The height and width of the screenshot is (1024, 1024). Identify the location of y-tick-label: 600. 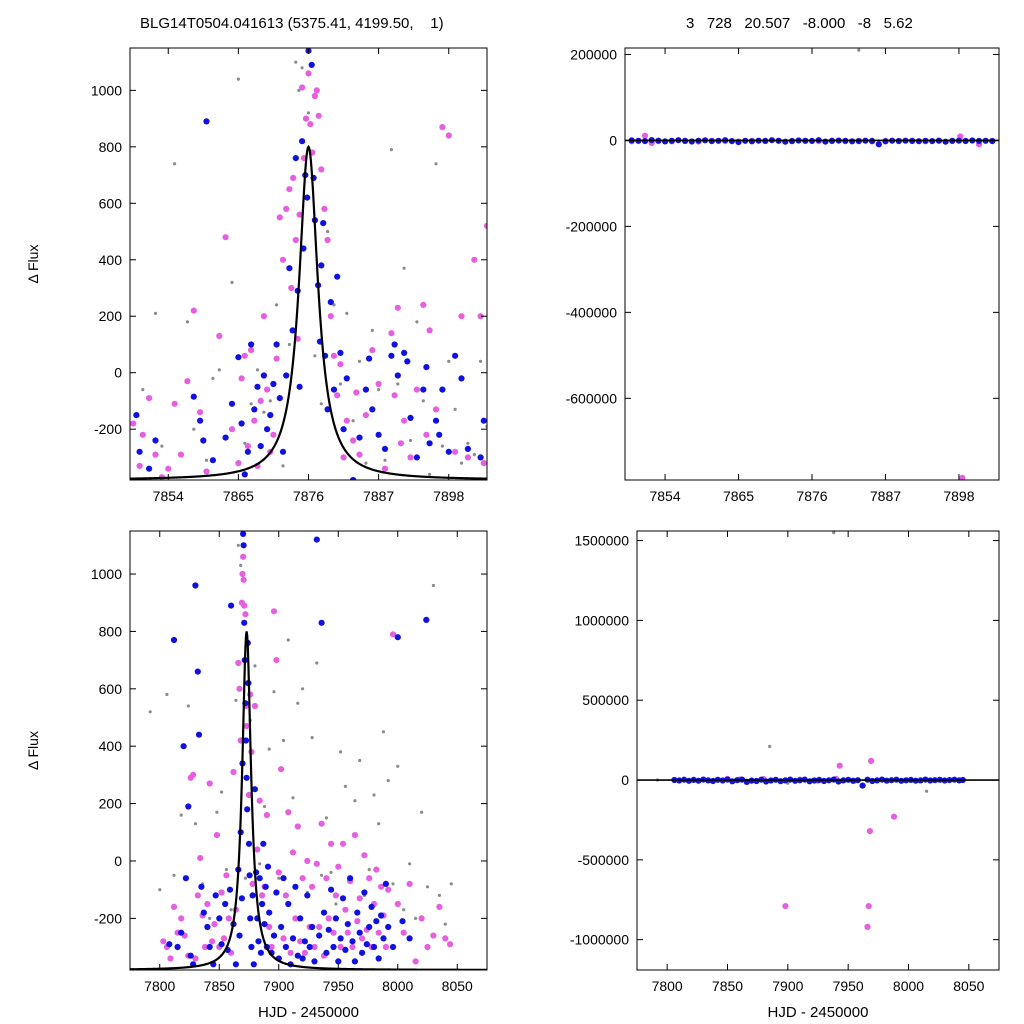
(111, 689).